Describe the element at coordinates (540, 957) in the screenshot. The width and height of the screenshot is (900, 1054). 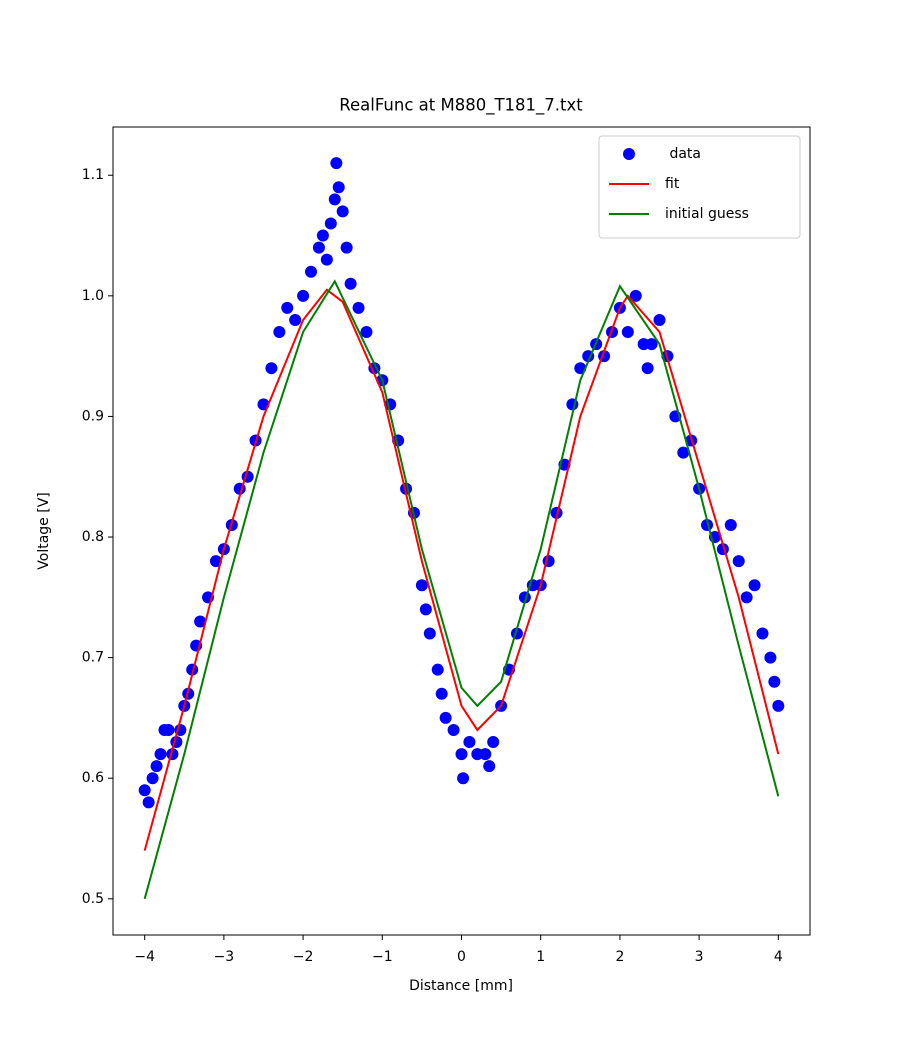
I see `x-tick-label: 1` at that location.